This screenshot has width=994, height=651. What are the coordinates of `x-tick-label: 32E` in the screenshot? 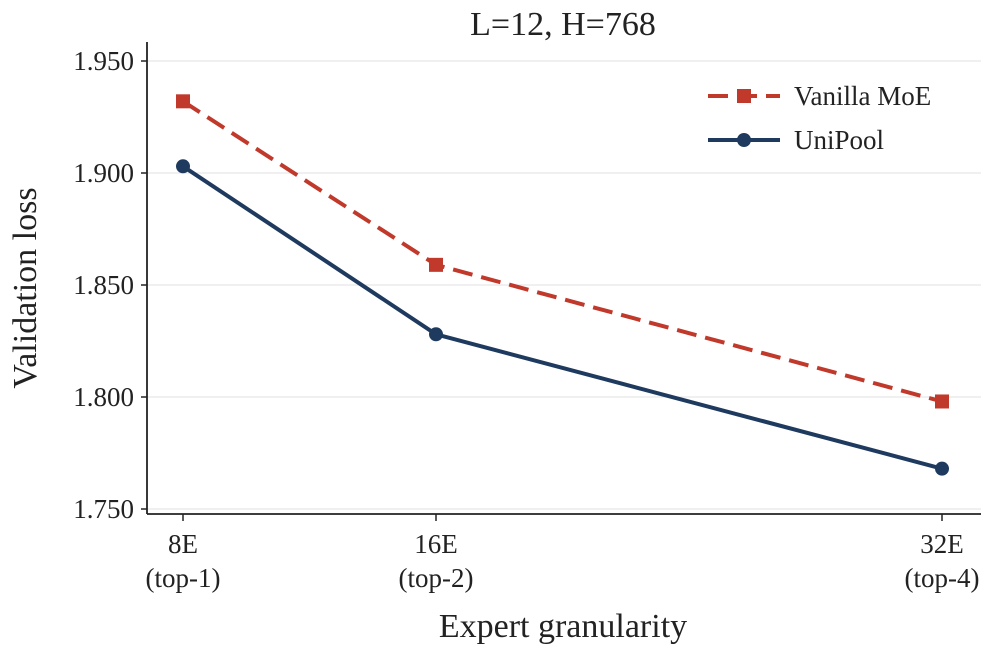 It's located at (942, 544).